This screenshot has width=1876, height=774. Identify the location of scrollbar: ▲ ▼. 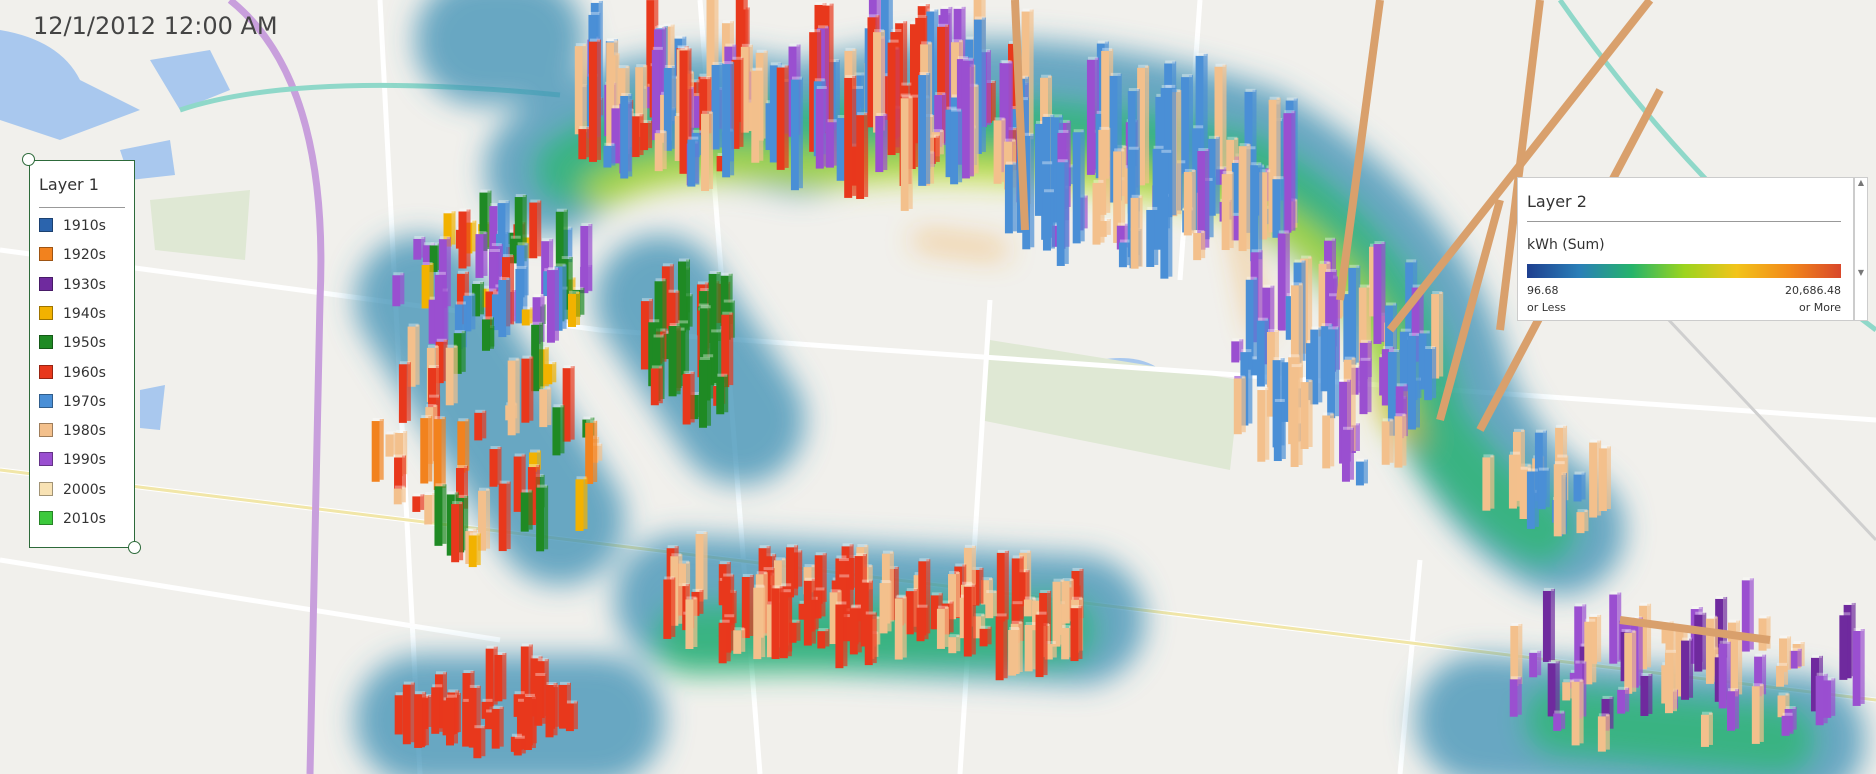
(1861, 249).